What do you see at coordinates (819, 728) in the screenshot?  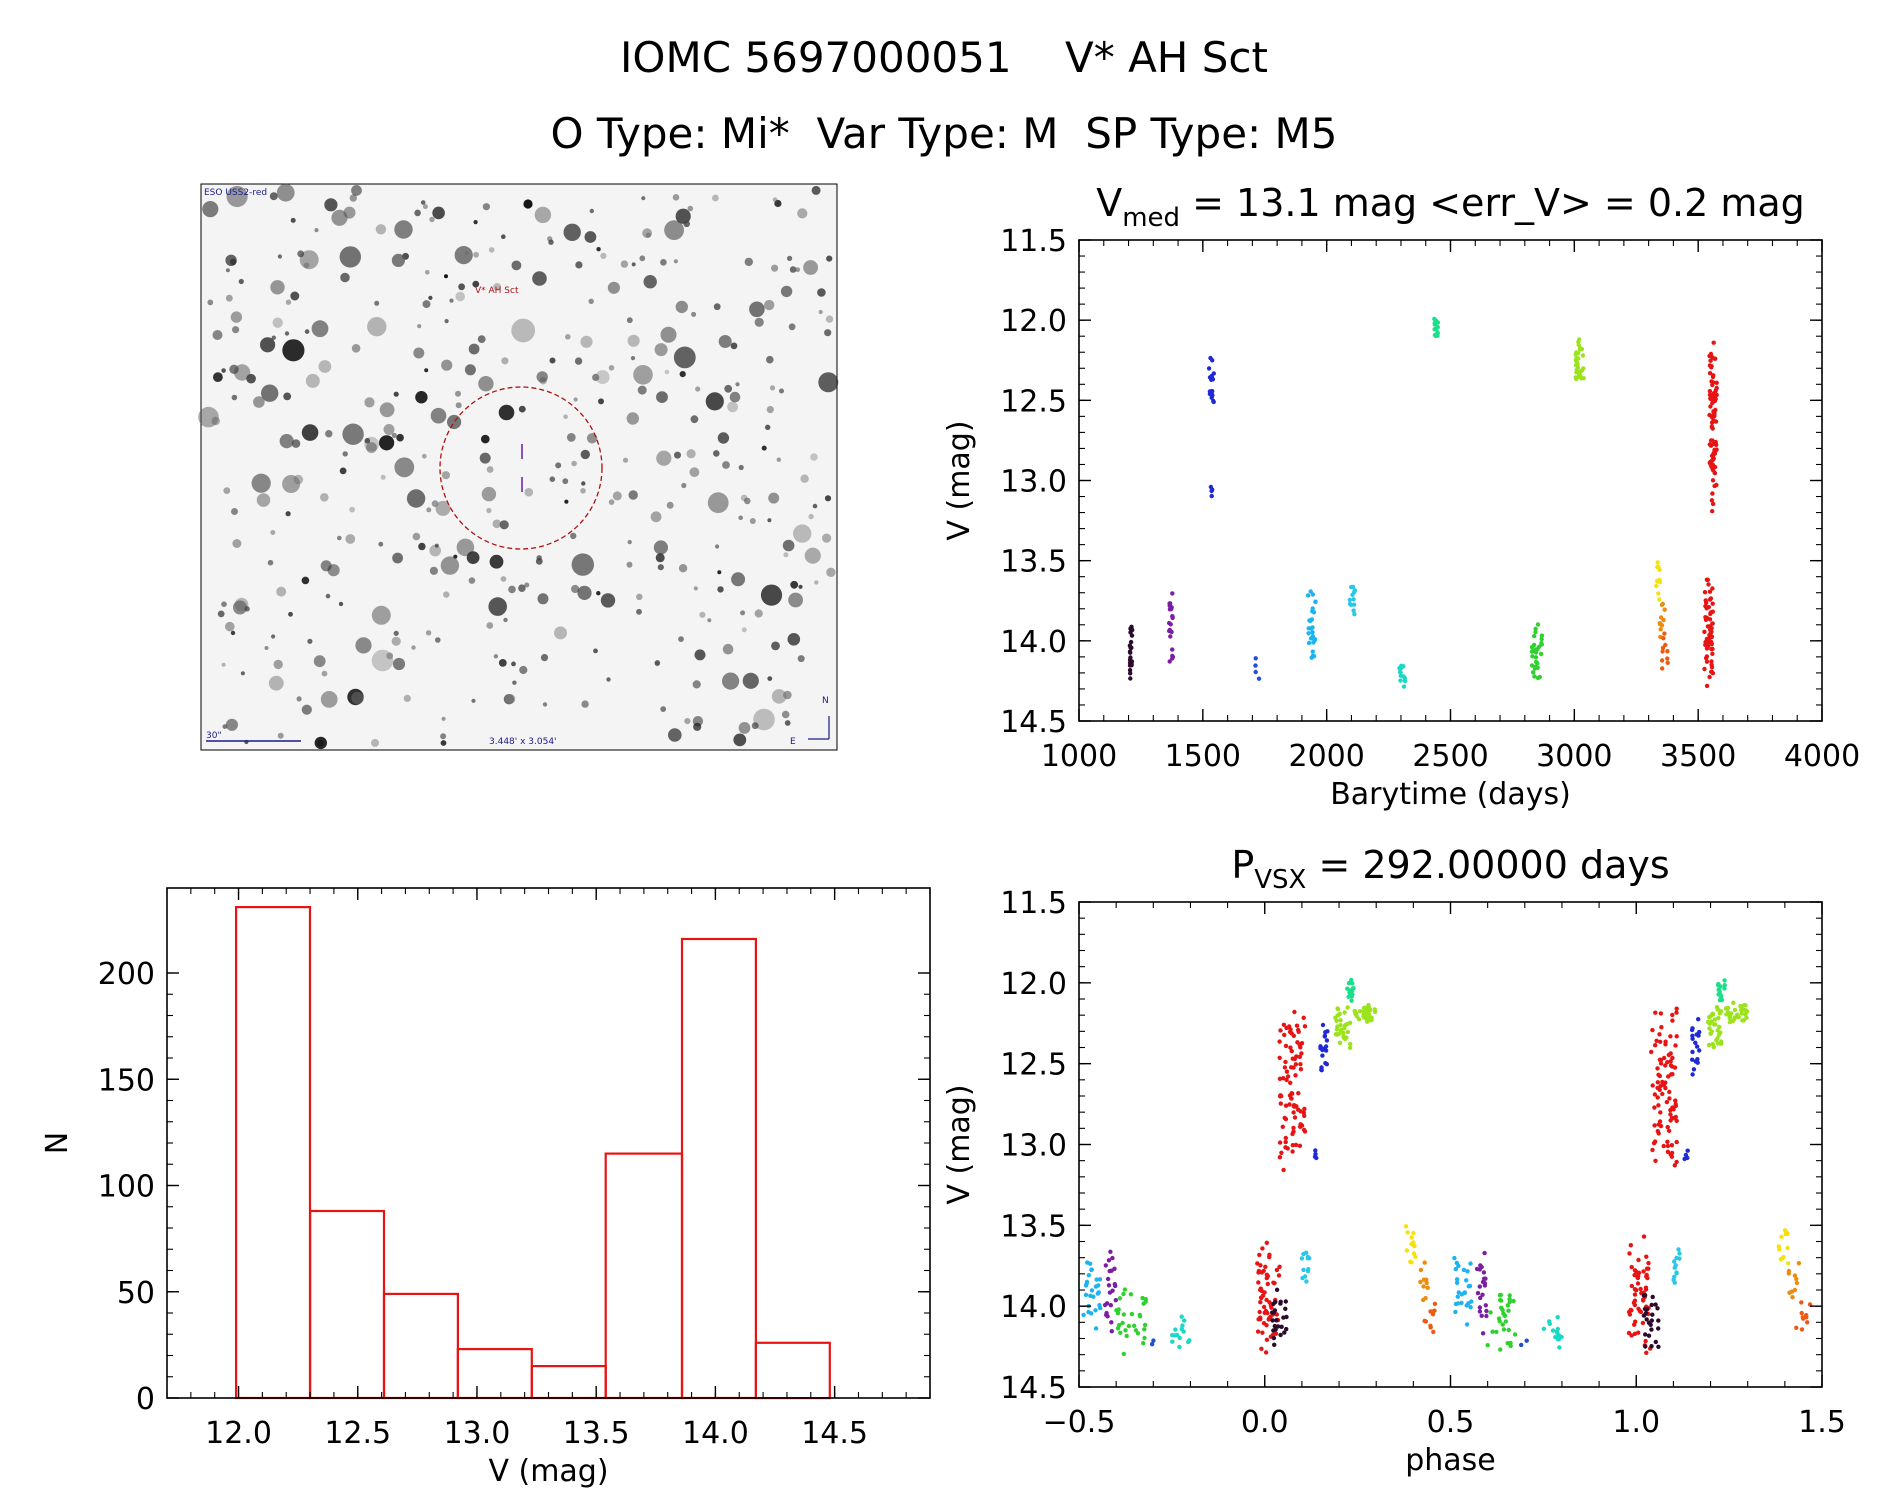 I see `compass-icon` at bounding box center [819, 728].